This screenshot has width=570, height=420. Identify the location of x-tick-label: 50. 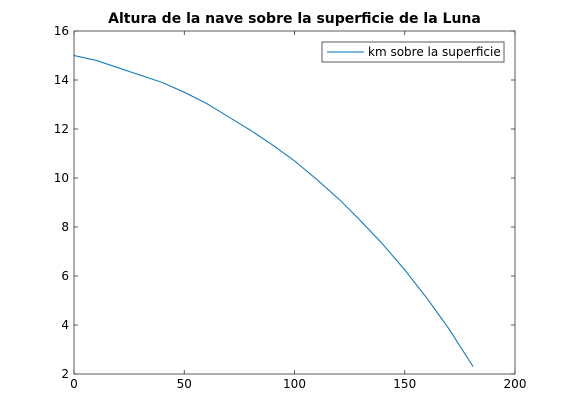
(184, 384).